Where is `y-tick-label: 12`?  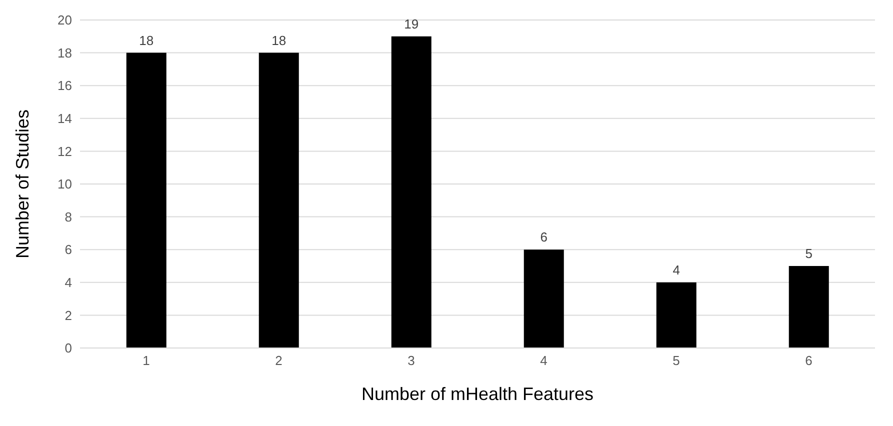
y-tick-label: 12 is located at coordinates (65, 151).